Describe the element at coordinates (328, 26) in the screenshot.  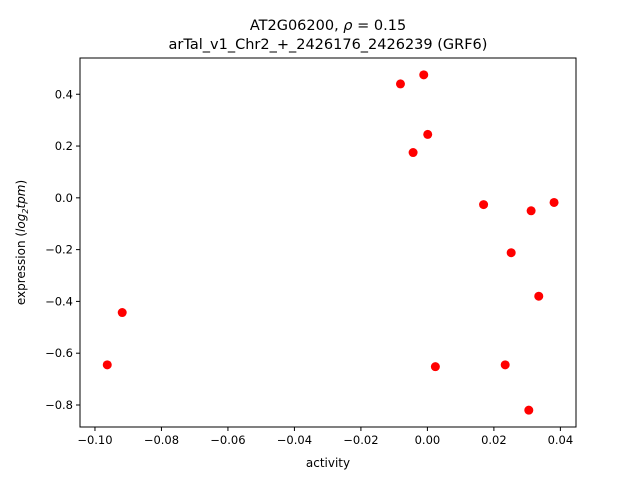
I see `chart-title-line1: AT2G06200, ρ = 0.15` at that location.